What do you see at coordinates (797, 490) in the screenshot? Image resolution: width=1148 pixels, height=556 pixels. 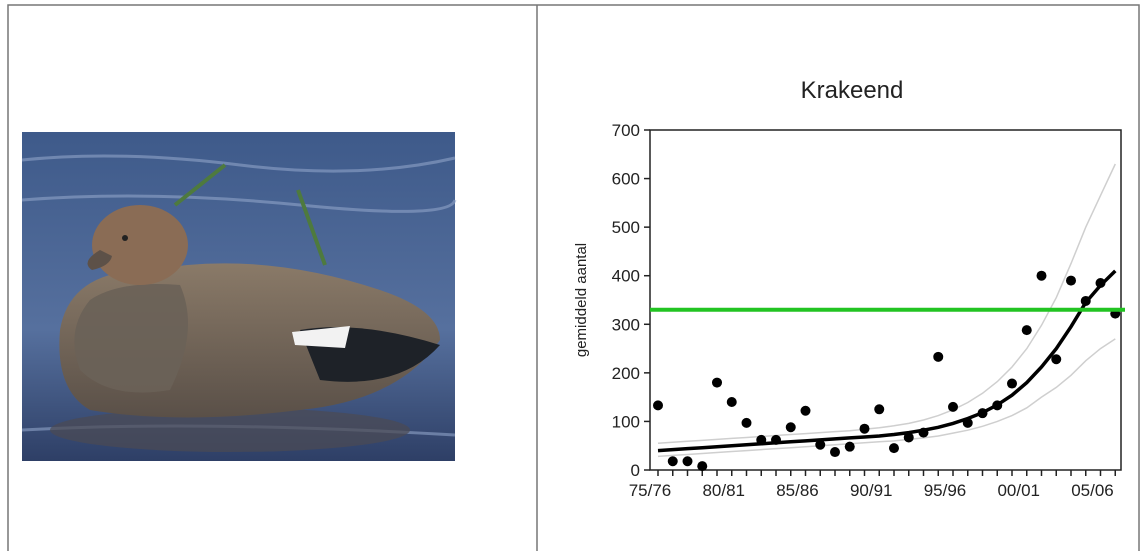 I see `x-tick-label: 85/86` at bounding box center [797, 490].